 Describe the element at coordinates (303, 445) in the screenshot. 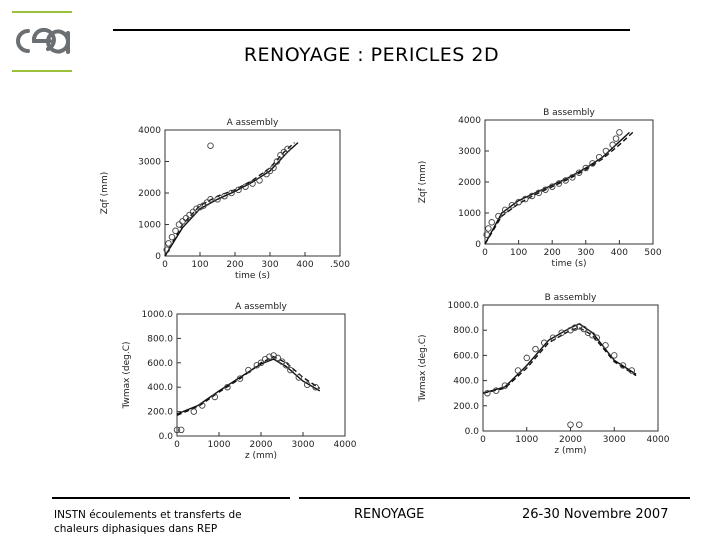

I see `x-tick-label: 3000` at that location.